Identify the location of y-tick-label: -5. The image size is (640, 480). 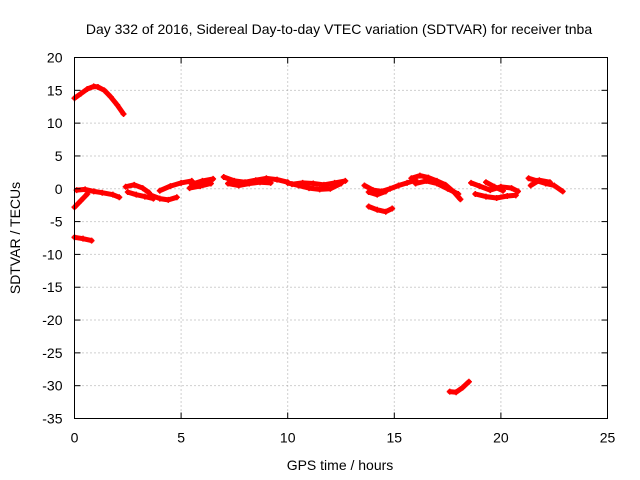
(56, 222).